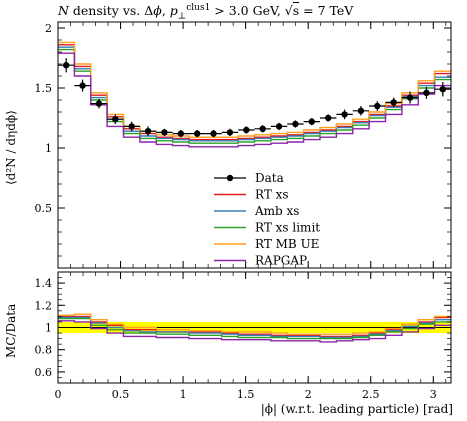 This screenshot has height=421, width=467. What do you see at coordinates (269, 178) in the screenshot?
I see `legend-label: Data` at bounding box center [269, 178].